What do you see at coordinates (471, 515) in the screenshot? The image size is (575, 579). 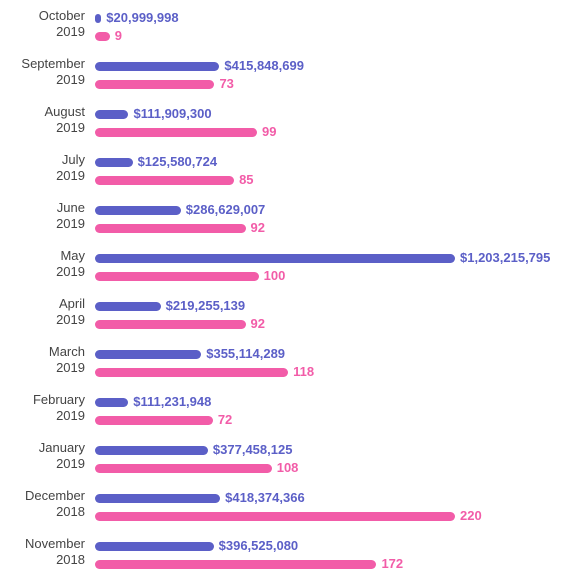 I see `value-label: 220` at bounding box center [471, 515].